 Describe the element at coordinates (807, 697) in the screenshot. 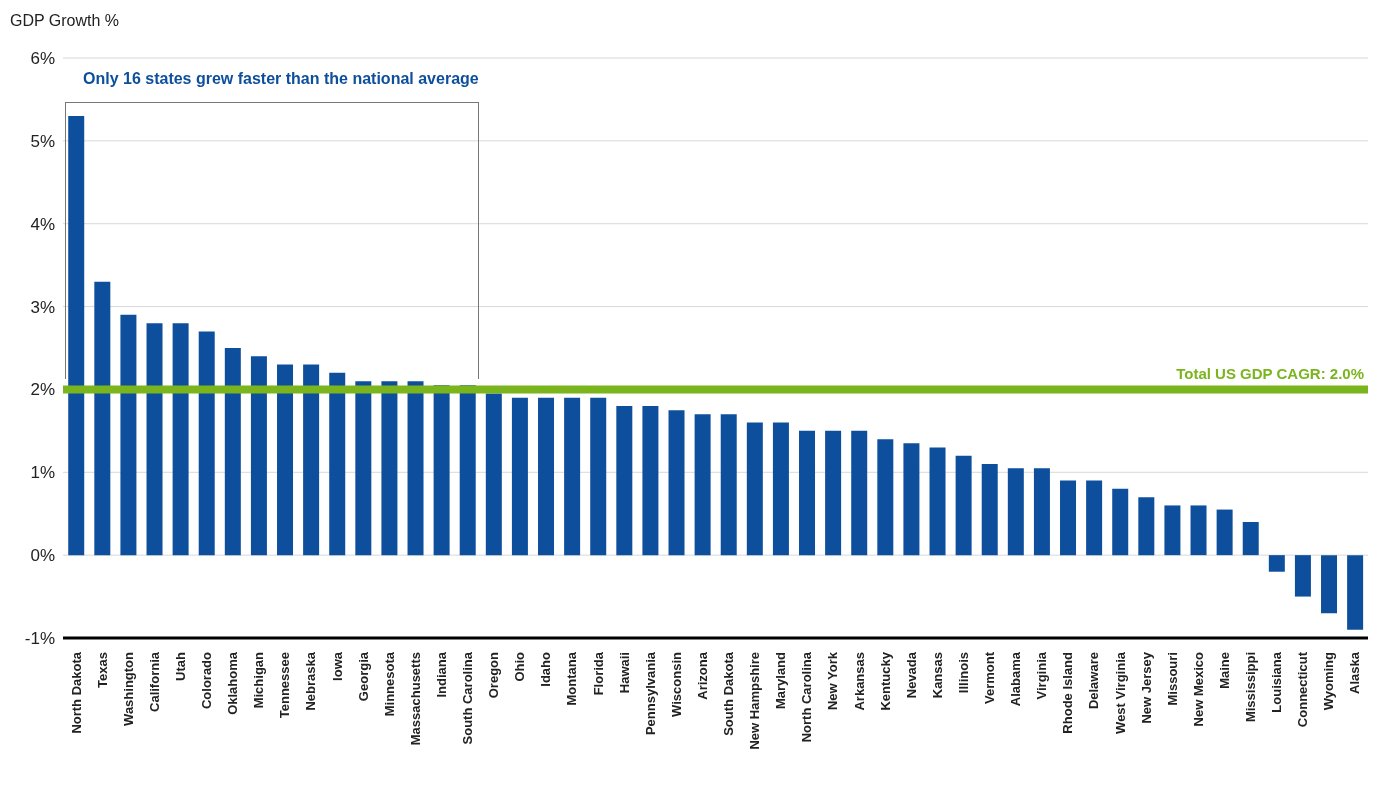

I see `x-tick-label: North Carolina` at that location.